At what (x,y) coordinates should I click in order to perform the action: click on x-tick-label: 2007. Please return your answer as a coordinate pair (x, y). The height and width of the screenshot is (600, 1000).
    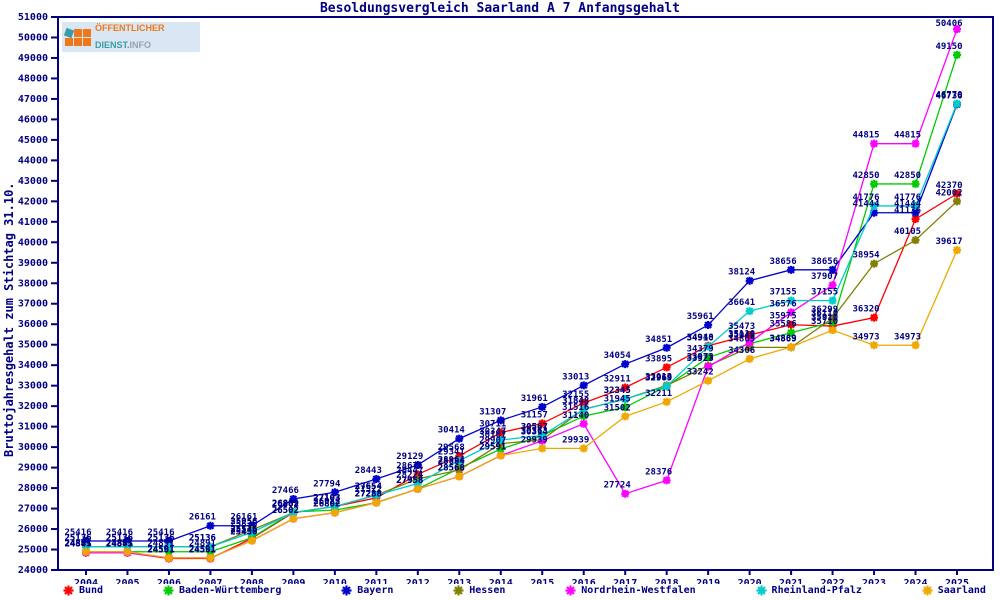
    Looking at the image, I should click on (210, 581).